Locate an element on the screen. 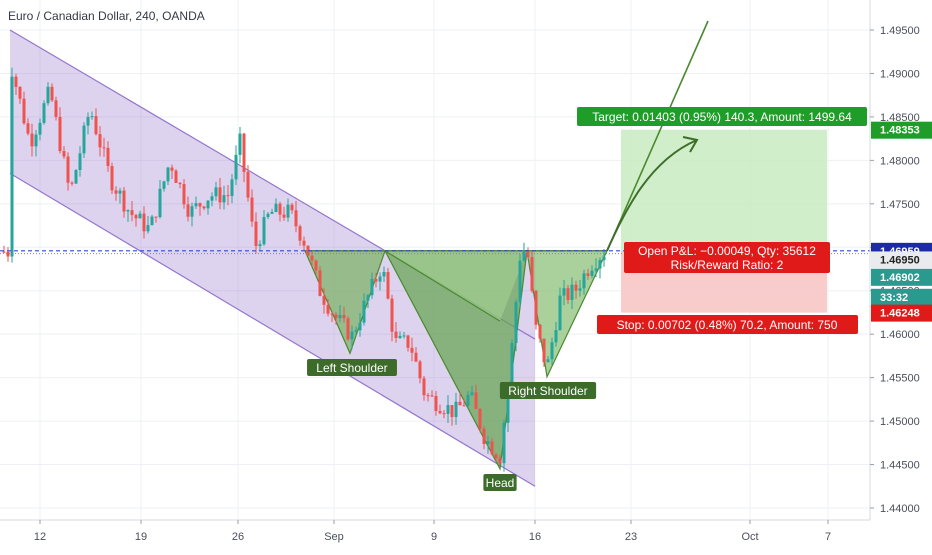  bid-price-tag-bg is located at coordinates (901, 277).